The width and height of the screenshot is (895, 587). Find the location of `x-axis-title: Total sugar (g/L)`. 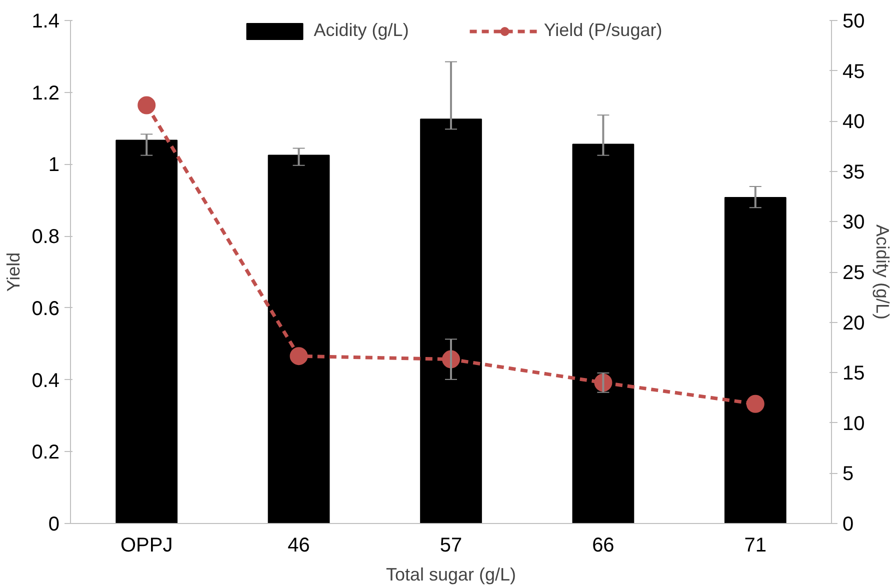

x-axis-title: Total sugar (g/L) is located at coordinates (451, 574).